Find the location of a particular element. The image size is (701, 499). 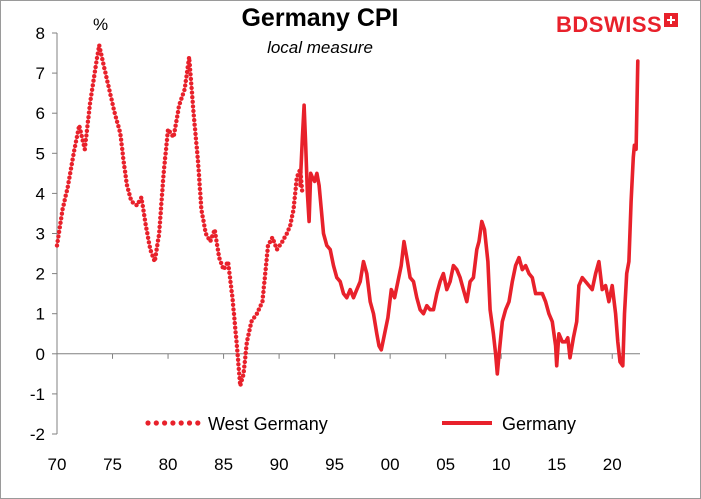

chart-title: Germany CPI is located at coordinates (320, 18).